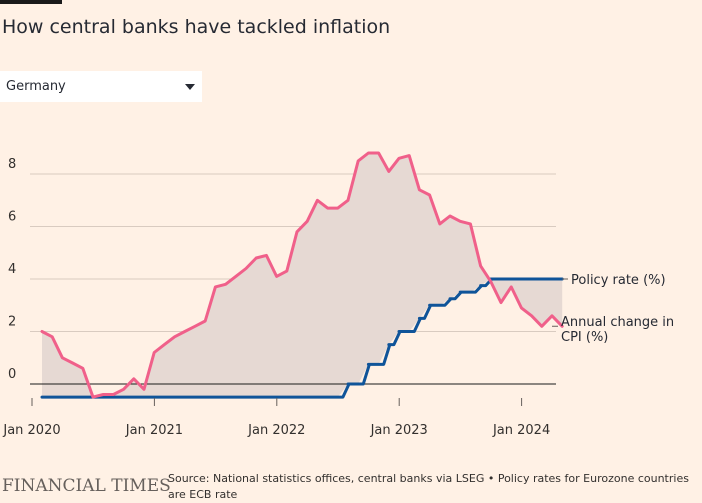 Image resolution: width=702 pixels, height=503 pixels. I want to click on y-tick-label: 8, so click(12, 164).